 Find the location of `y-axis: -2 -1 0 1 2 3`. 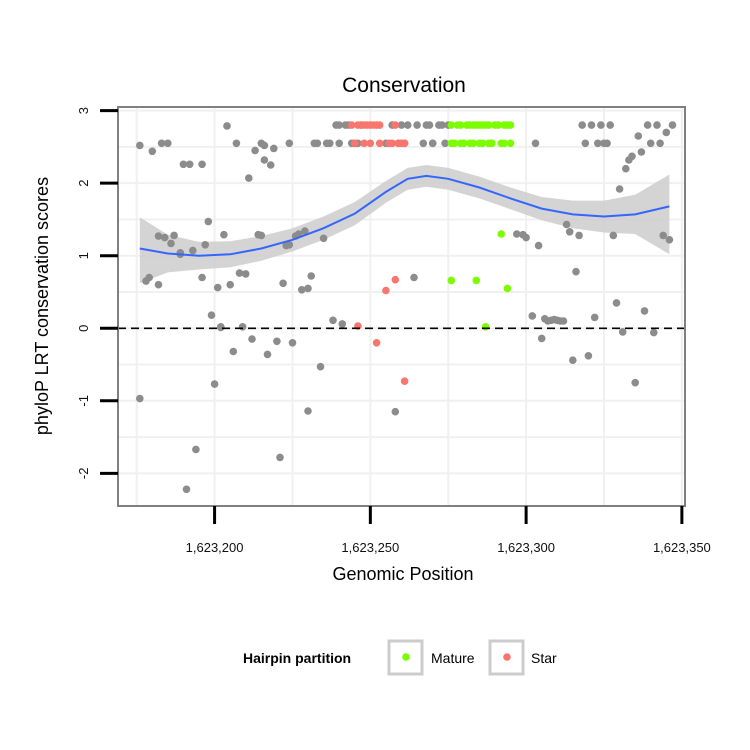

y-axis: -2 -1 0 1 2 3 is located at coordinates (97, 293).